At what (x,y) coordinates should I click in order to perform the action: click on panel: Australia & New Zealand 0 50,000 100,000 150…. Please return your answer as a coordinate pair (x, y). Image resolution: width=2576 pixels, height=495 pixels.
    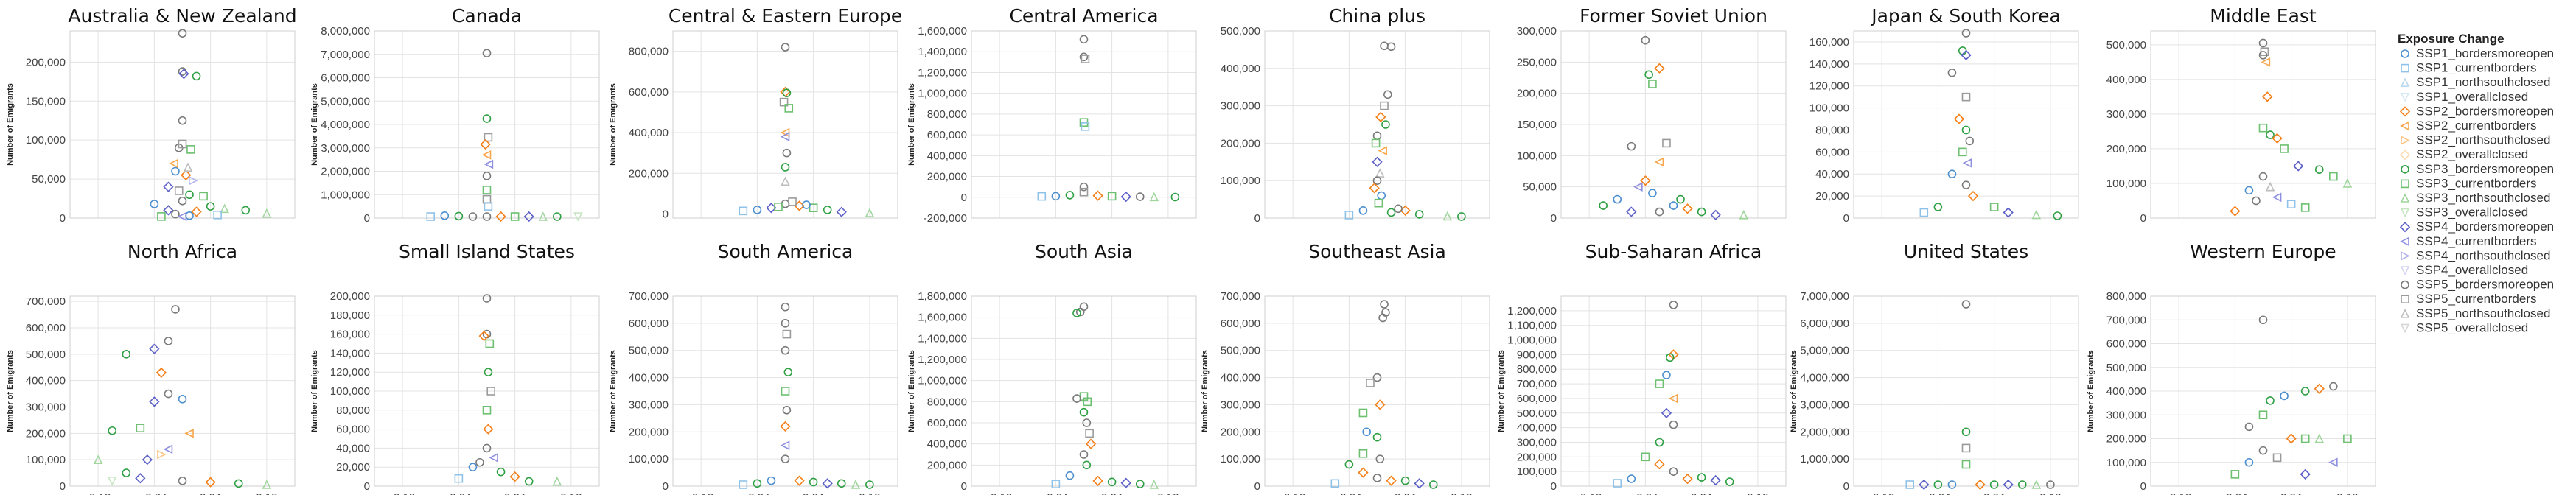
    Looking at the image, I should click on (151, 115).